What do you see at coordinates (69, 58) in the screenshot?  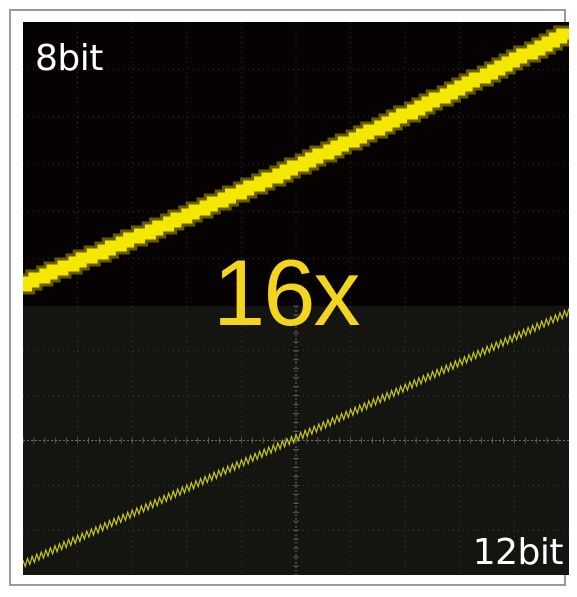 I see `label-8bit: 8bit` at bounding box center [69, 58].